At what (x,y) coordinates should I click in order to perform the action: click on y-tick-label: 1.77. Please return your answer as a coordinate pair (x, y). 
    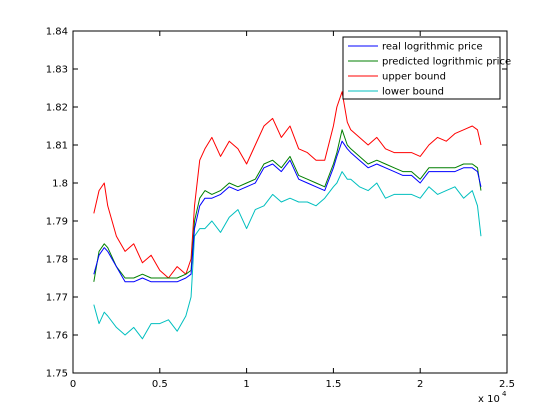
    Looking at the image, I should click on (57, 298).